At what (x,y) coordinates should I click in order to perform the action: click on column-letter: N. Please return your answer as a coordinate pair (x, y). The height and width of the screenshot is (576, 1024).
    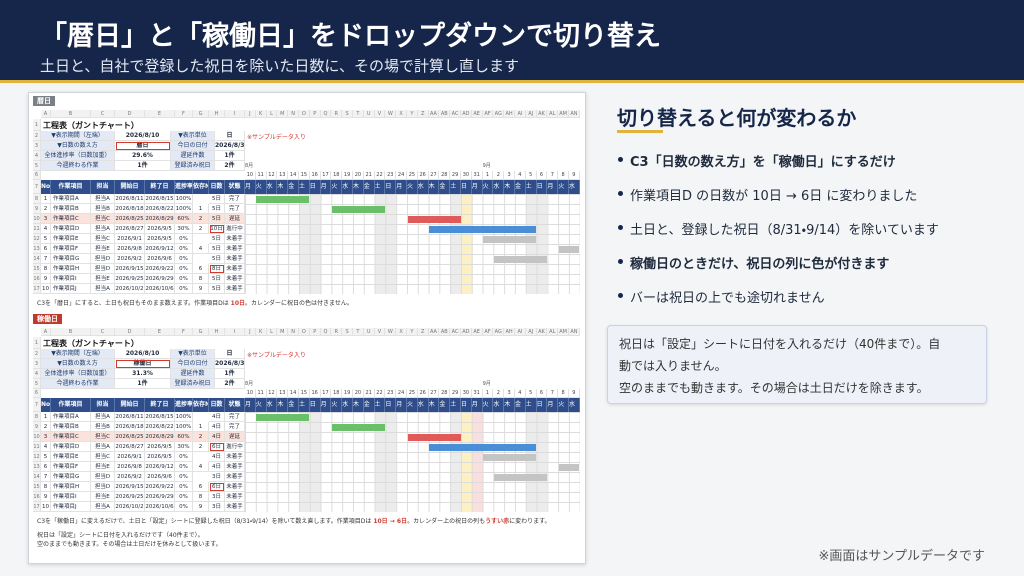
    Looking at the image, I should click on (293, 332).